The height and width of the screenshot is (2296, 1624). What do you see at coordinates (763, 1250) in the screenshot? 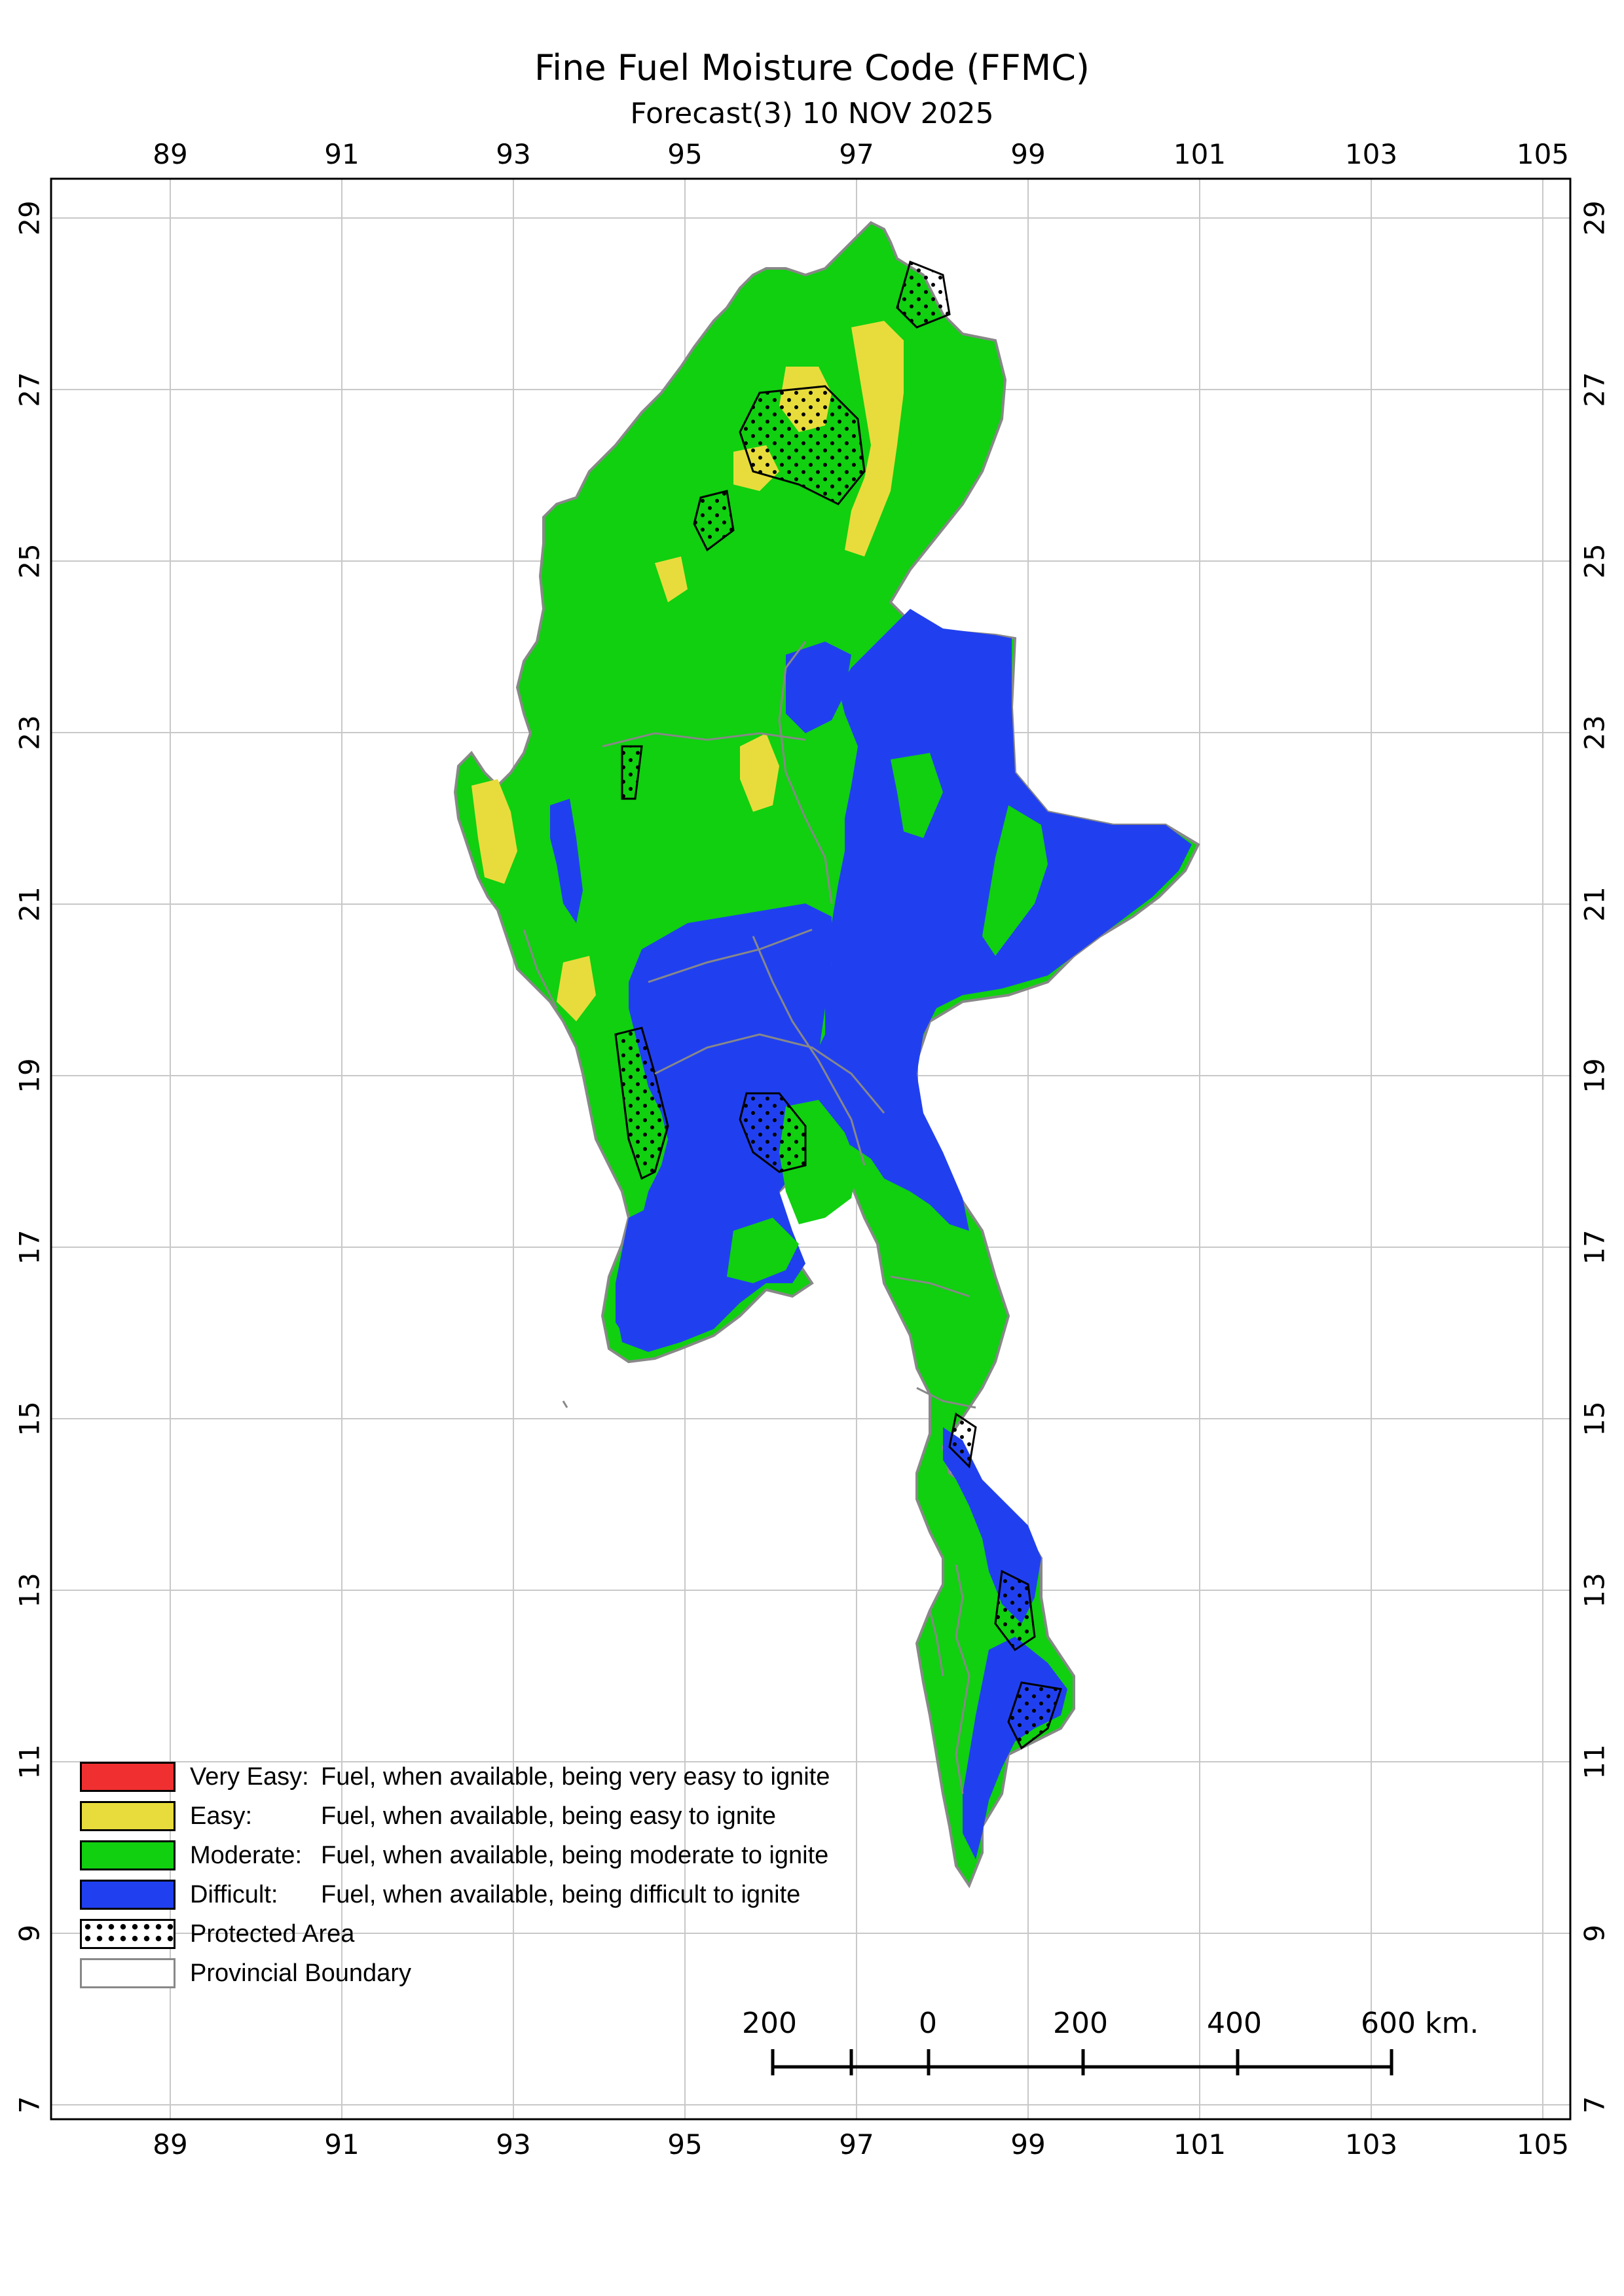
I see `moderate-patch-delta` at bounding box center [763, 1250].